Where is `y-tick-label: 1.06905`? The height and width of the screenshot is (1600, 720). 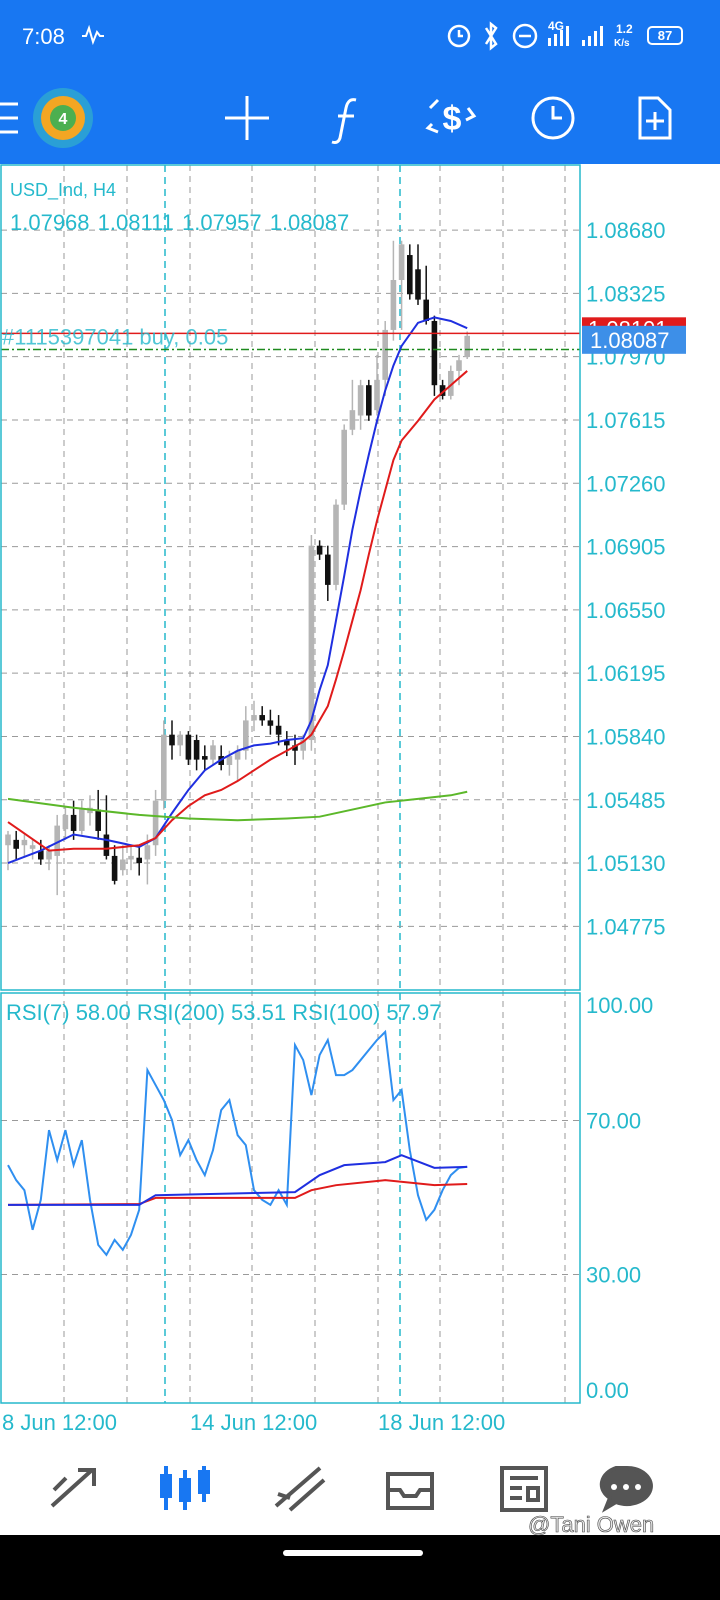 y-tick-label: 1.06905 is located at coordinates (626, 547).